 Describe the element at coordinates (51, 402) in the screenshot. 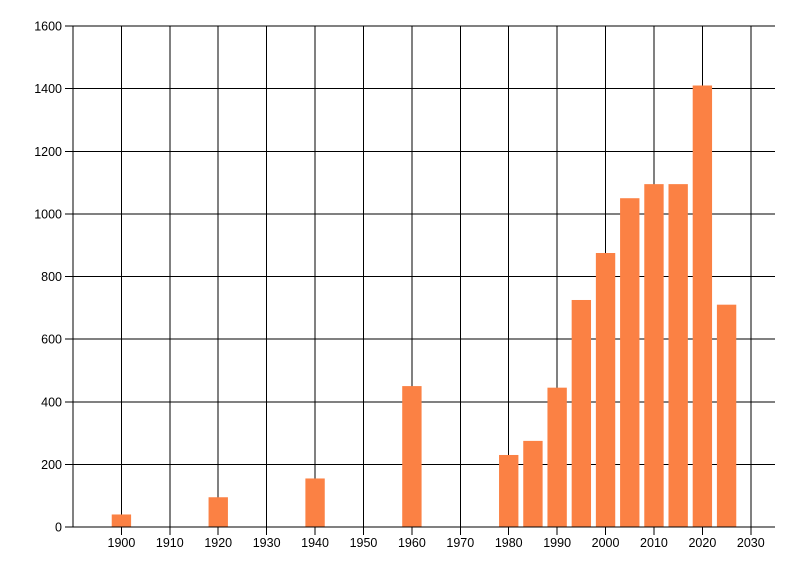

I see `y-tick-label: 400` at that location.